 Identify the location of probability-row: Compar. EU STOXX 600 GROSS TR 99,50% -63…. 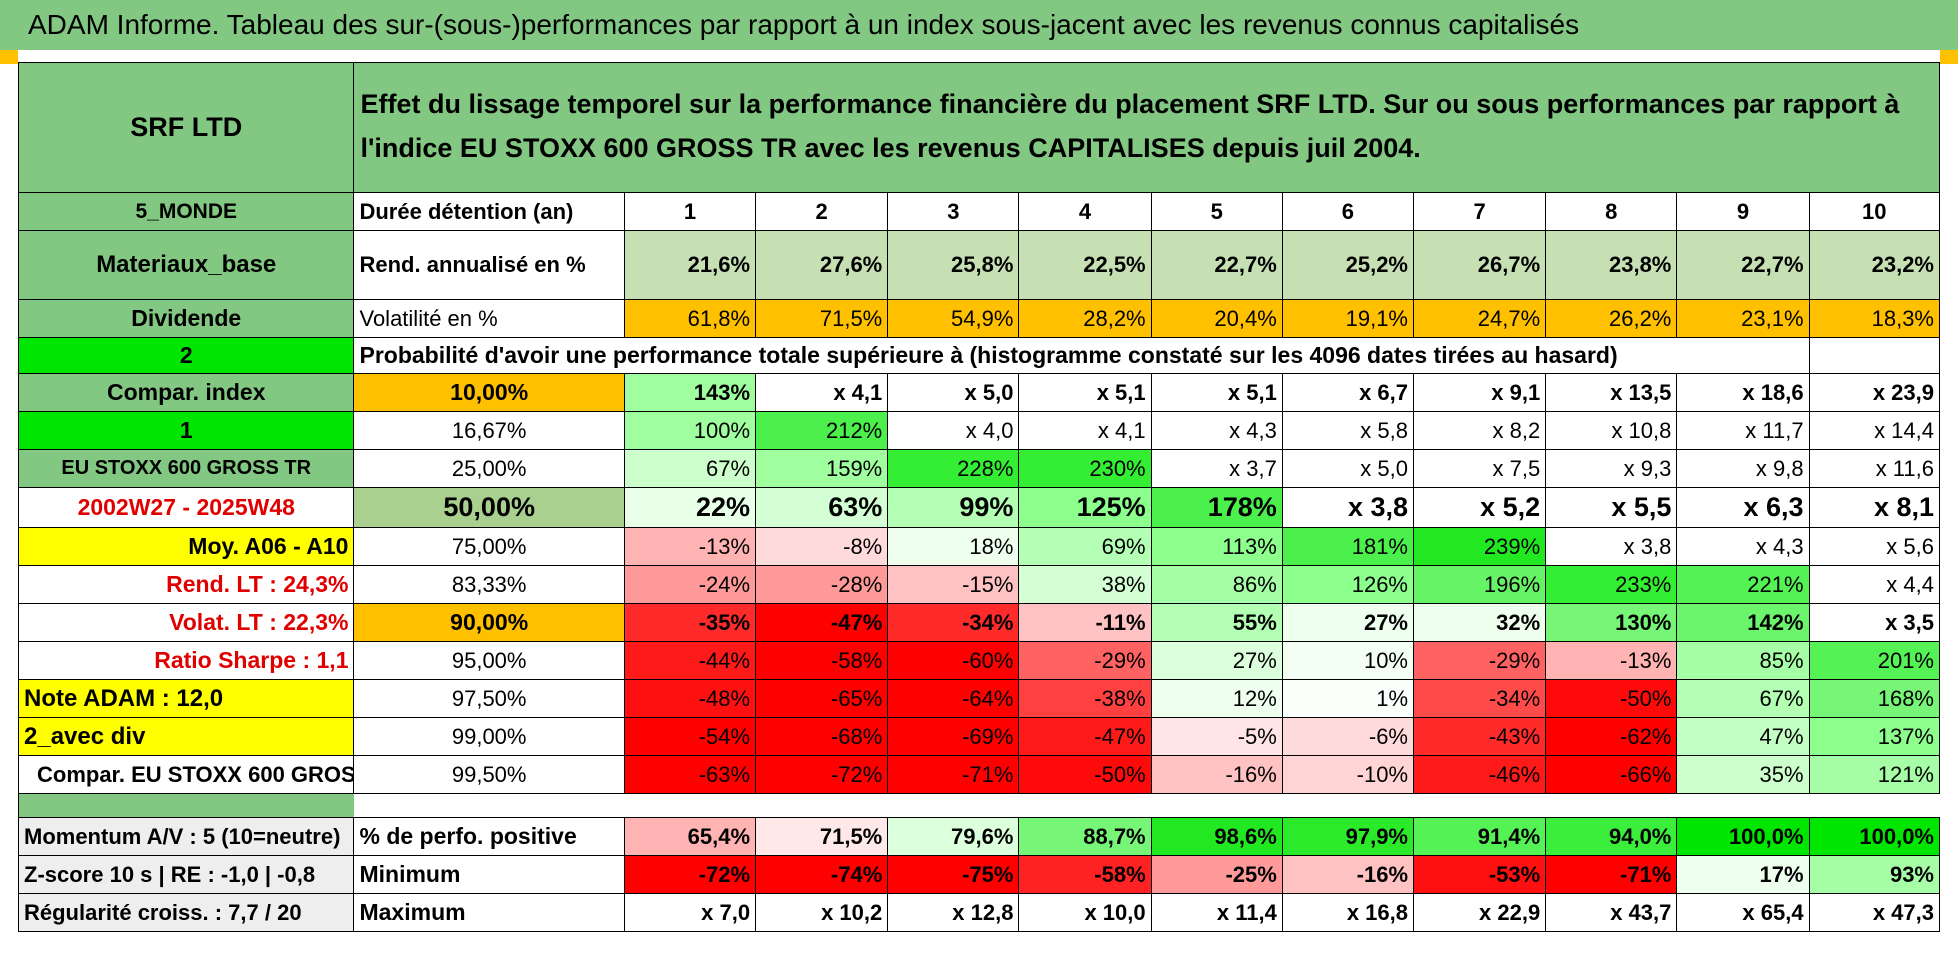
(979, 774).